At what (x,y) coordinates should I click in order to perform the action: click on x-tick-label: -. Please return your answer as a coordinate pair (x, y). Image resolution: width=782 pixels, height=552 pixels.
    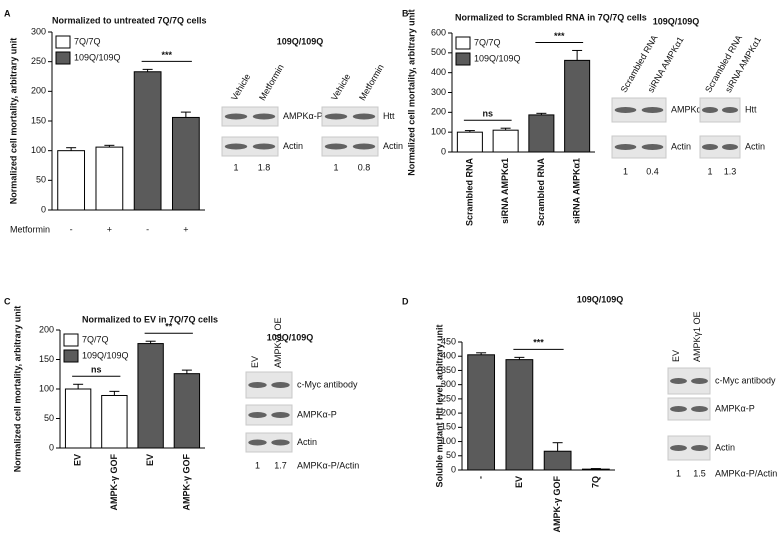
    Looking at the image, I should click on (71, 229).